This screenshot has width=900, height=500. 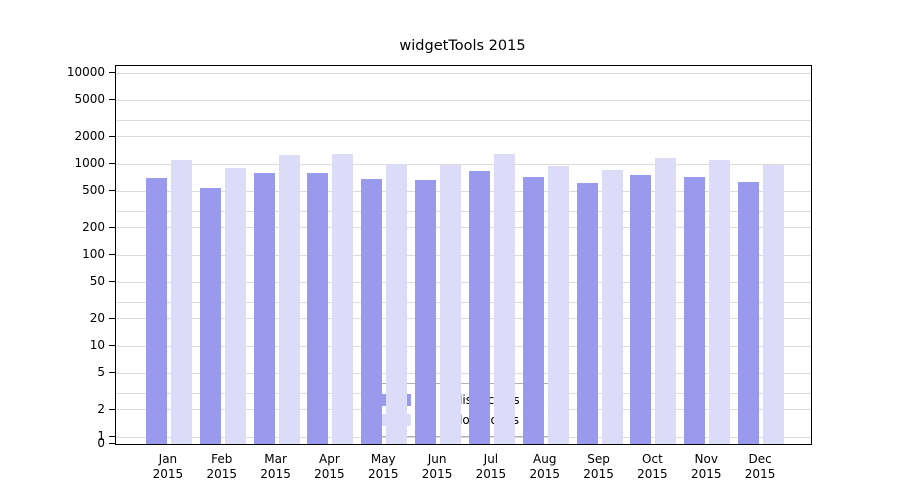 What do you see at coordinates (97, 281) in the screenshot?
I see `y-tick-label: 50` at bounding box center [97, 281].